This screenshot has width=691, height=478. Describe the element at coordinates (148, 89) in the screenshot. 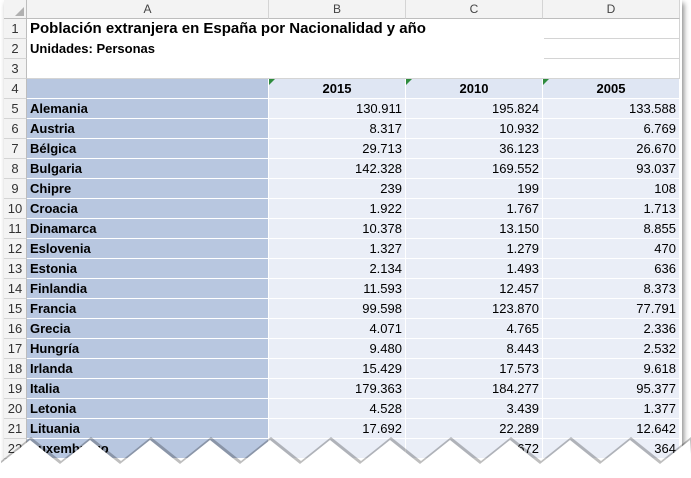

I see `header-cell-a4` at that location.